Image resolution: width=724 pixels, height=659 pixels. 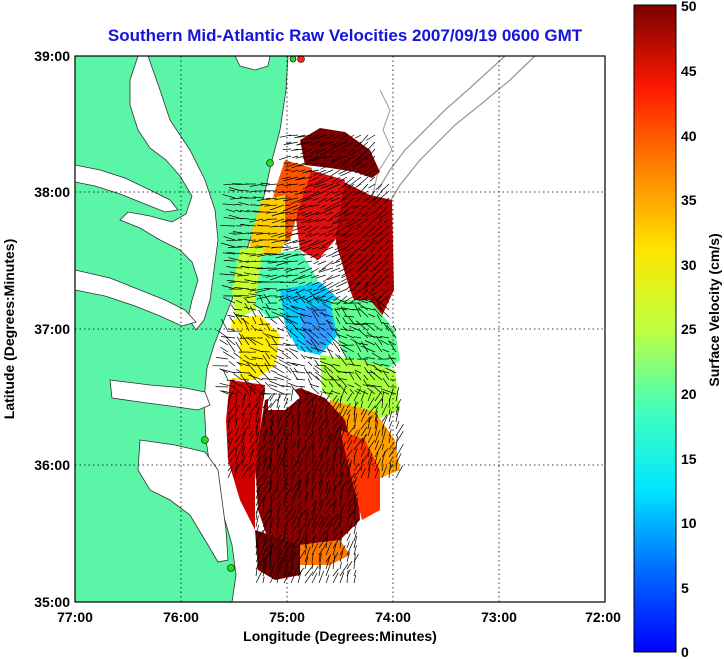 I want to click on station-marker, so click(x=270, y=163).